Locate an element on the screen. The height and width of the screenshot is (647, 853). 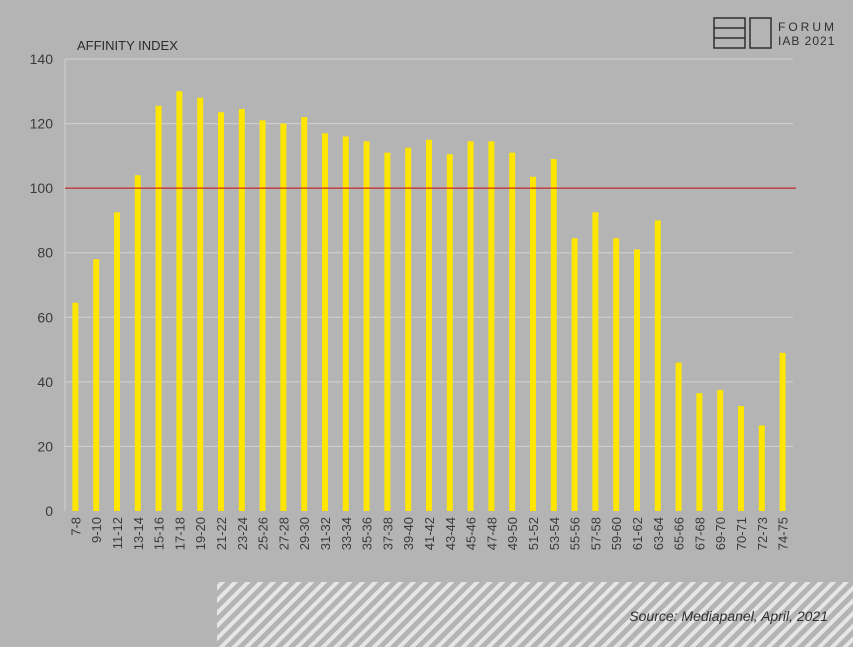
x-tick-label: 59-60 is located at coordinates (616, 533).